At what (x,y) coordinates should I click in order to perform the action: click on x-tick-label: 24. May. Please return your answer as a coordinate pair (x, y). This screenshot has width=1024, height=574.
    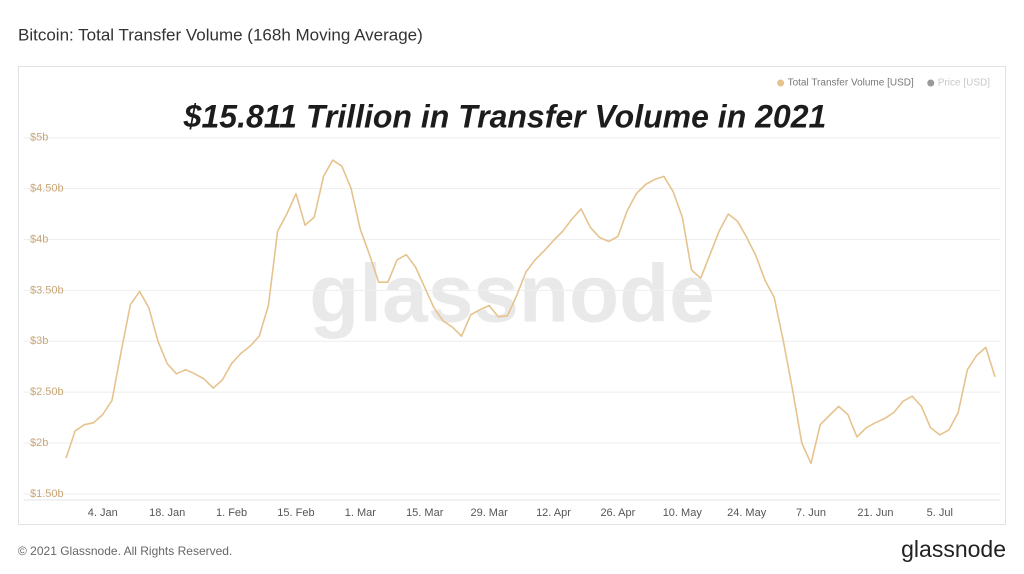
    Looking at the image, I should click on (747, 513).